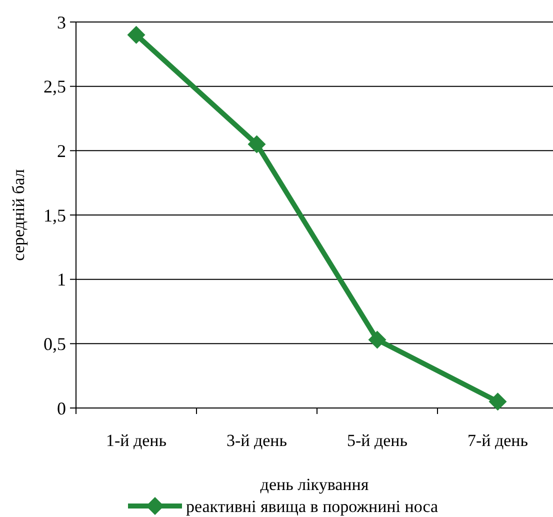 Image resolution: width=553 pixels, height=517 pixels. Describe the element at coordinates (257, 440) in the screenshot. I see `x-tick-label: 3-й день` at that location.